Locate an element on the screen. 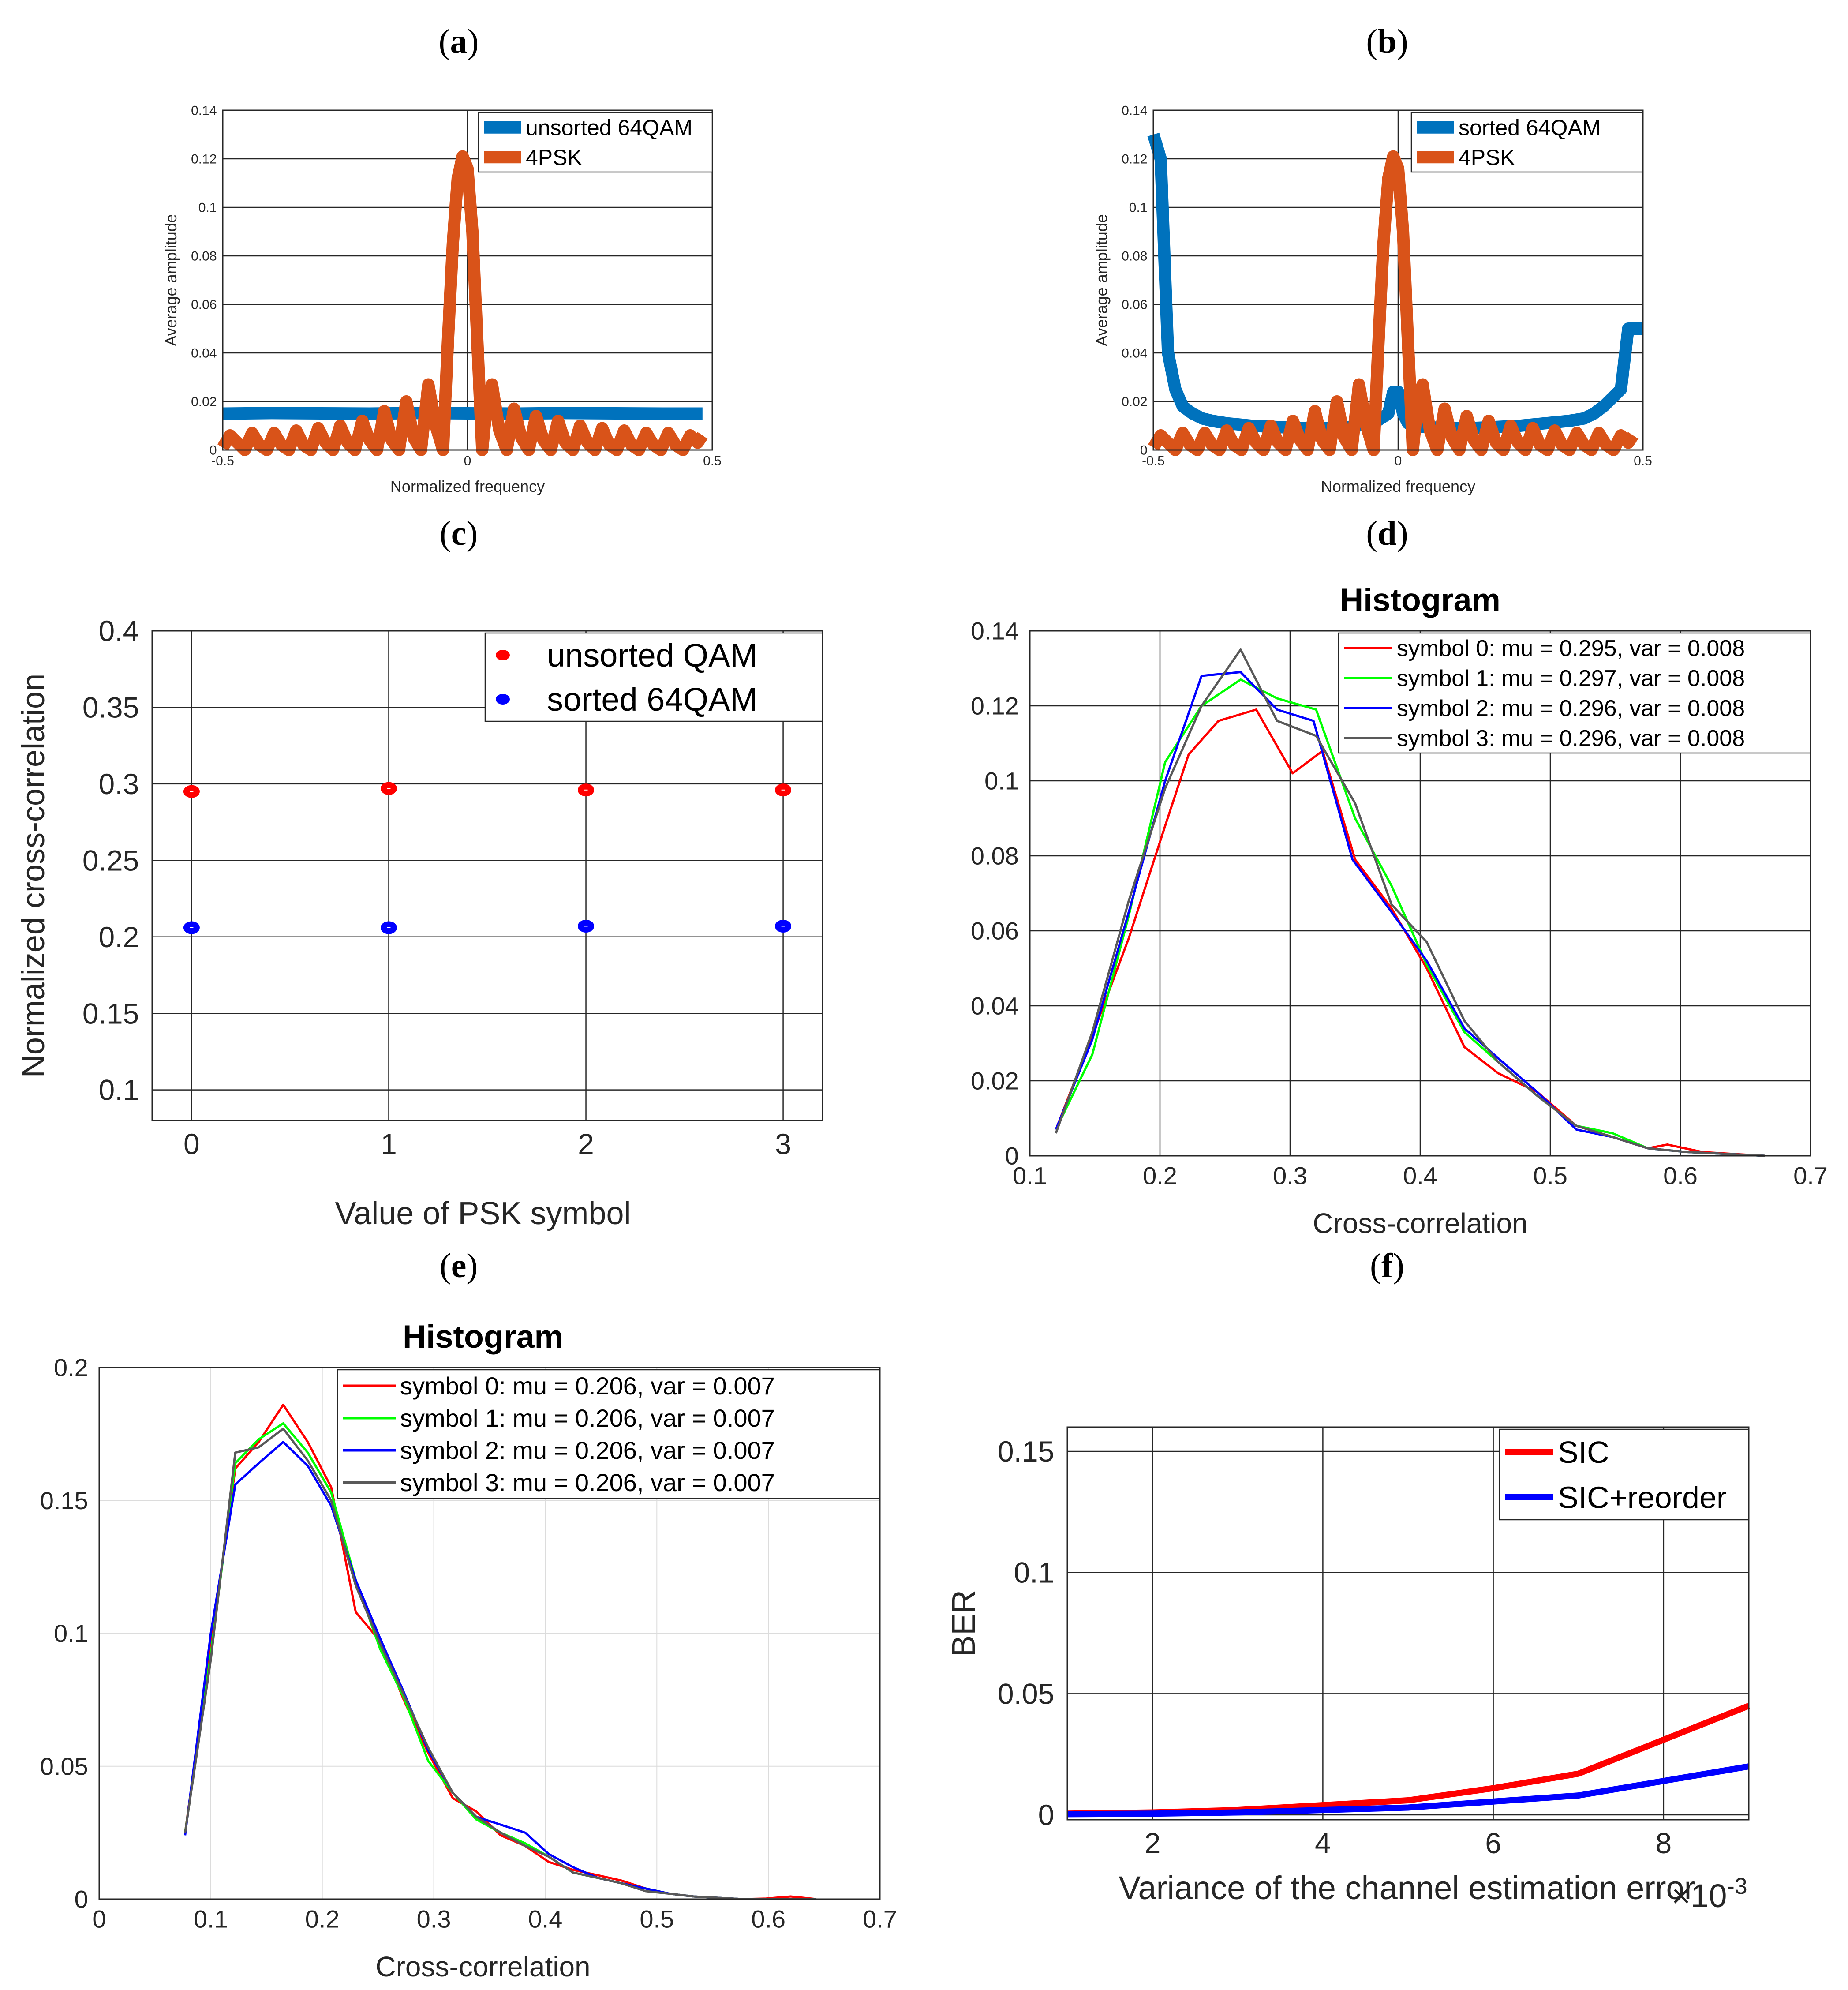 The image size is (1848, 1990). y-tick-label: 0.12 is located at coordinates (1134, 159).